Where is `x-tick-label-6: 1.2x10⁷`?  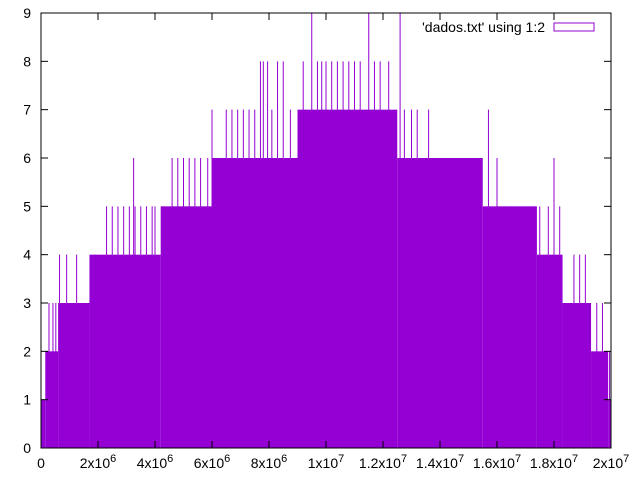 x-tick-label-6: 1.2x10⁷ is located at coordinates (383, 462).